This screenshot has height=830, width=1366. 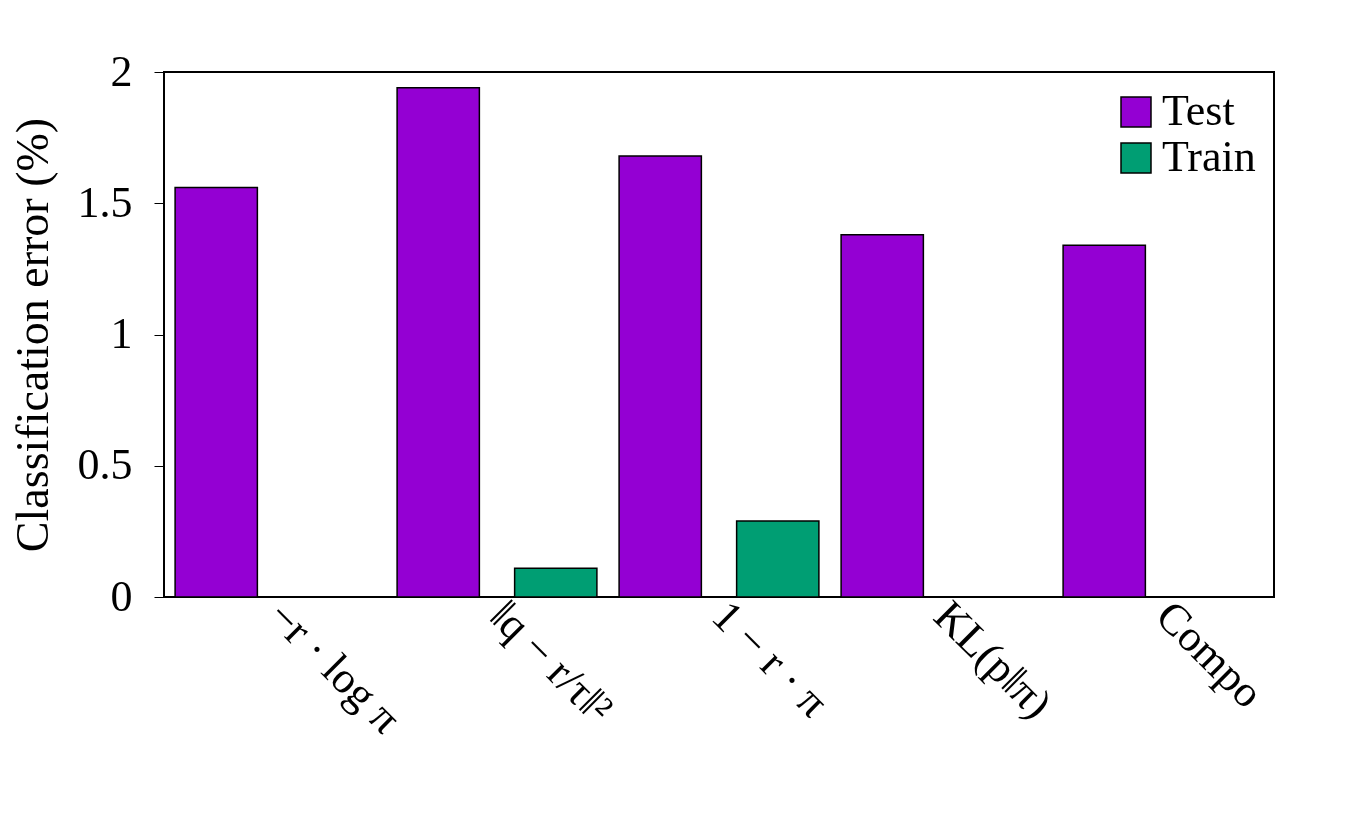 I want to click on y-tick-label: 0.5, so click(x=105, y=465).